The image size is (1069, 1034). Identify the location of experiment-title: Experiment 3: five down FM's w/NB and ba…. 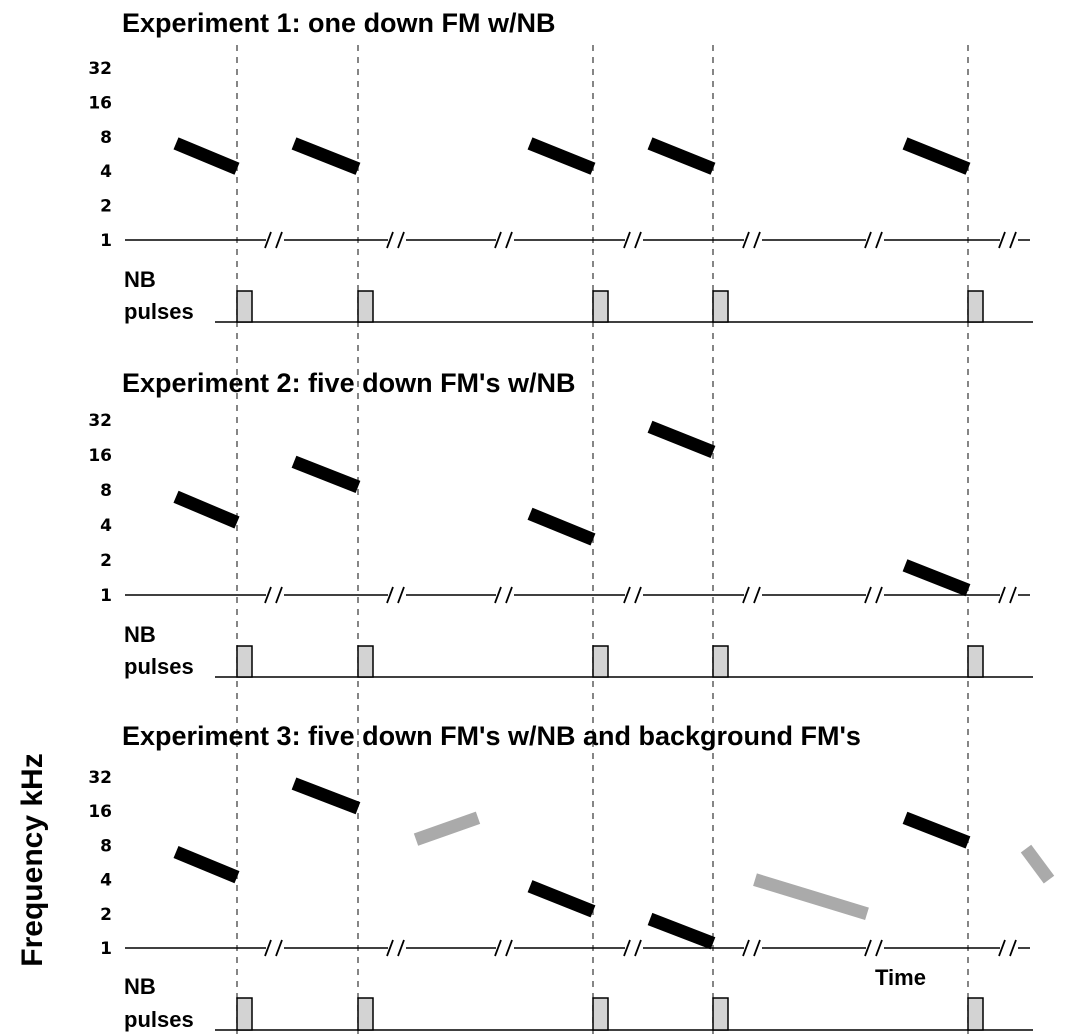
(491, 736).